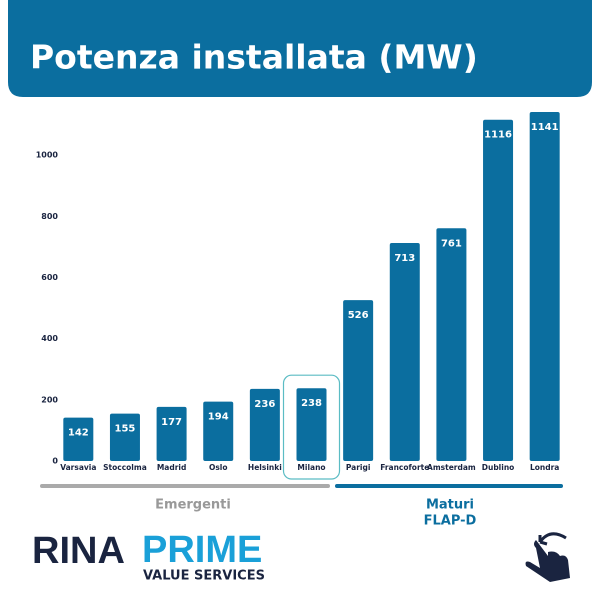  Describe the element at coordinates (547, 557) in the screenshot. I see `hand-icon` at that location.